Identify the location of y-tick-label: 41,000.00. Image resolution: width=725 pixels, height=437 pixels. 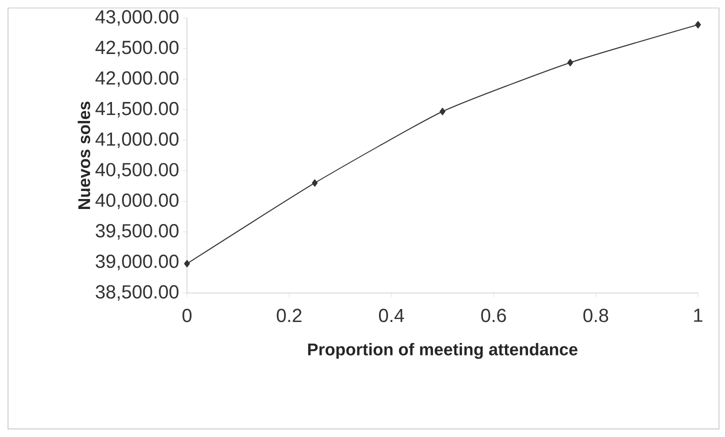
(136, 140).